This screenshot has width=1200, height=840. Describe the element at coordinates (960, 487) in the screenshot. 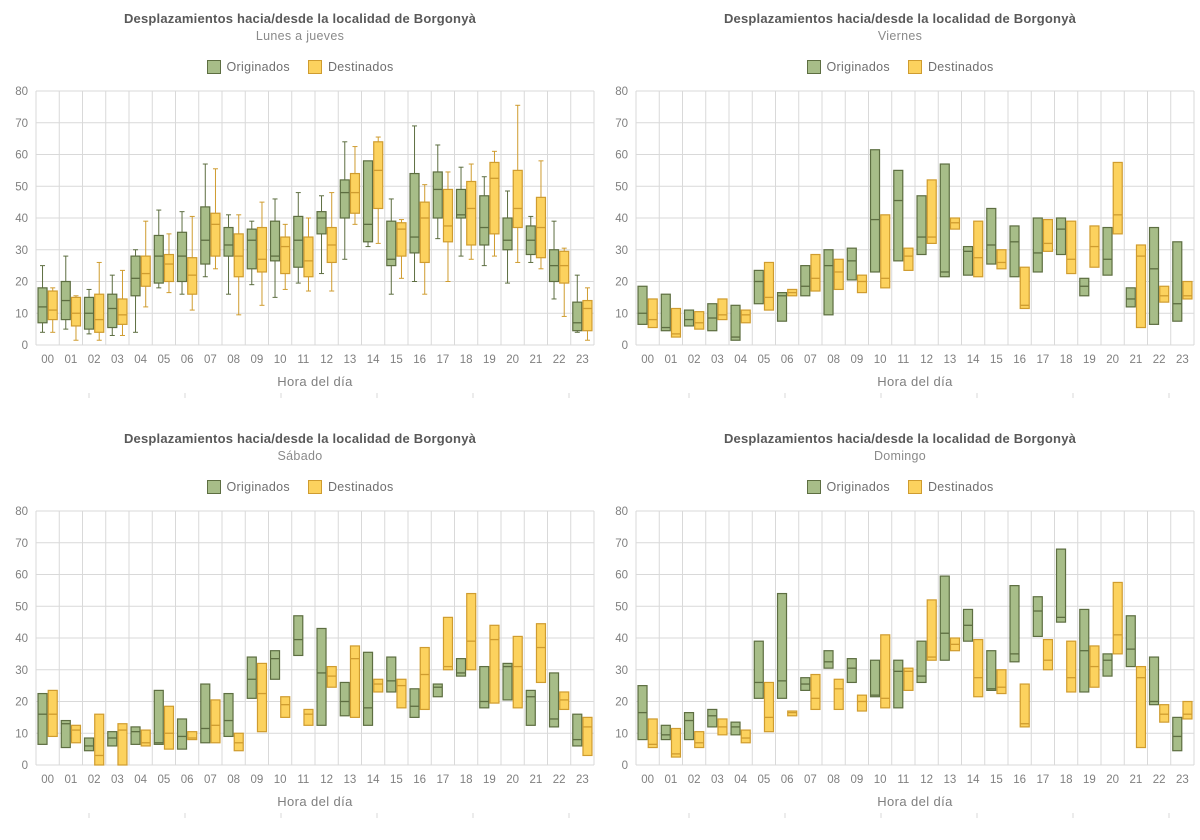

I see `legend-label: Destinados` at that location.